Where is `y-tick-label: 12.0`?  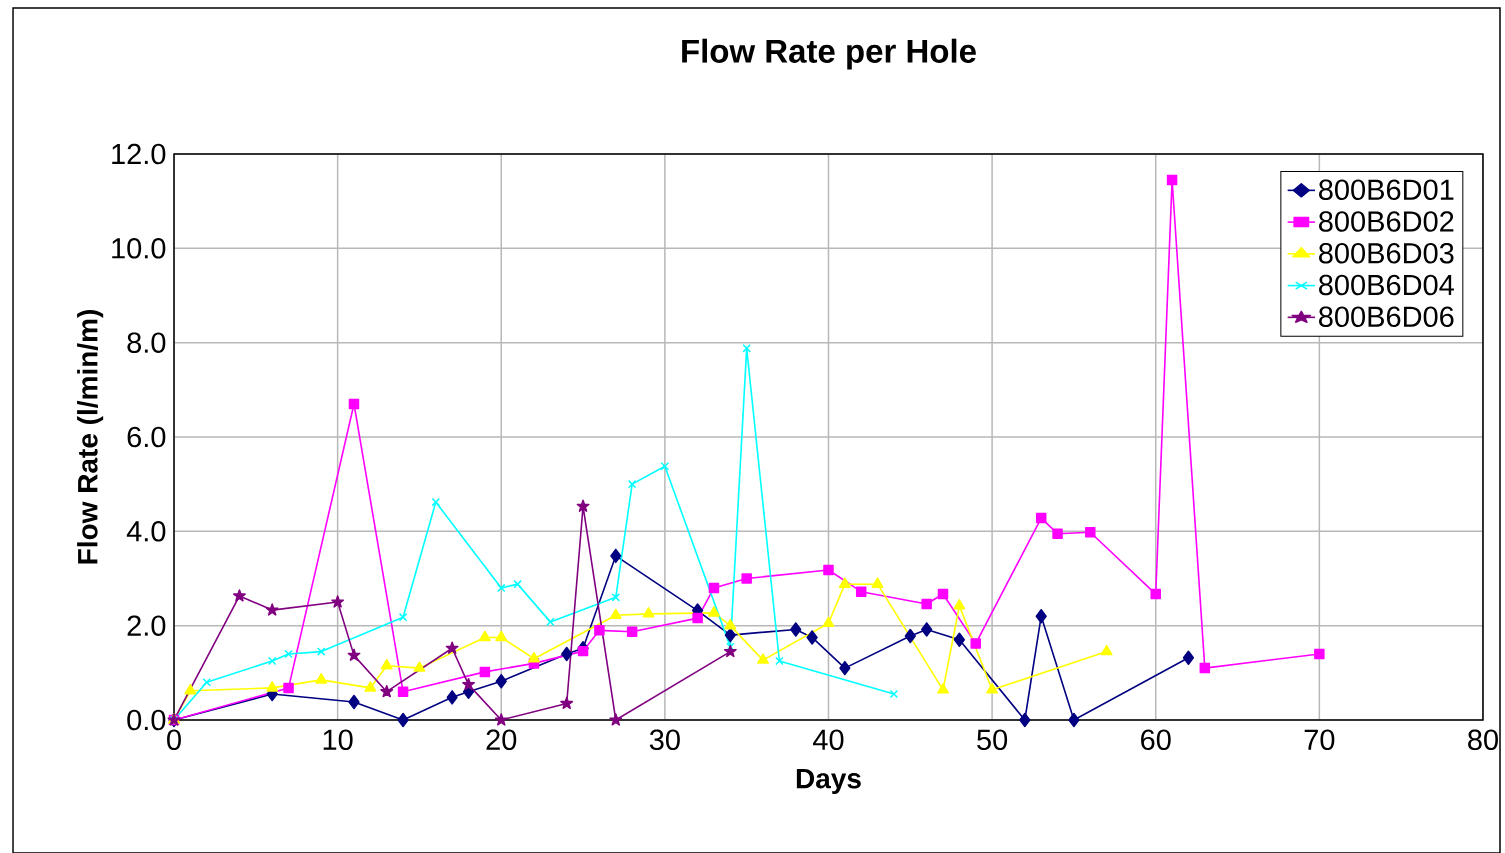 y-tick-label: 12.0 is located at coordinates (139, 154).